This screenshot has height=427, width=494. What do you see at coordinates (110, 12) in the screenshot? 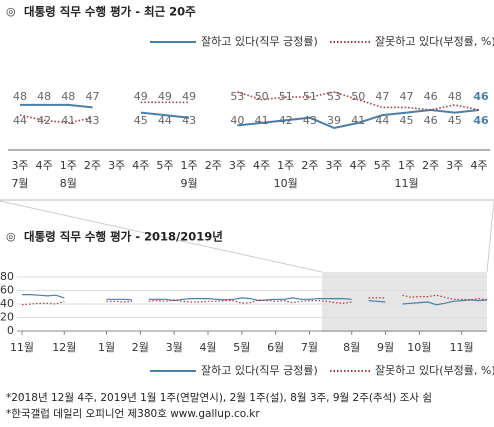
I see `chart-title: 대통령 직무 수행 평가 - 최근 20주` at bounding box center [110, 12].